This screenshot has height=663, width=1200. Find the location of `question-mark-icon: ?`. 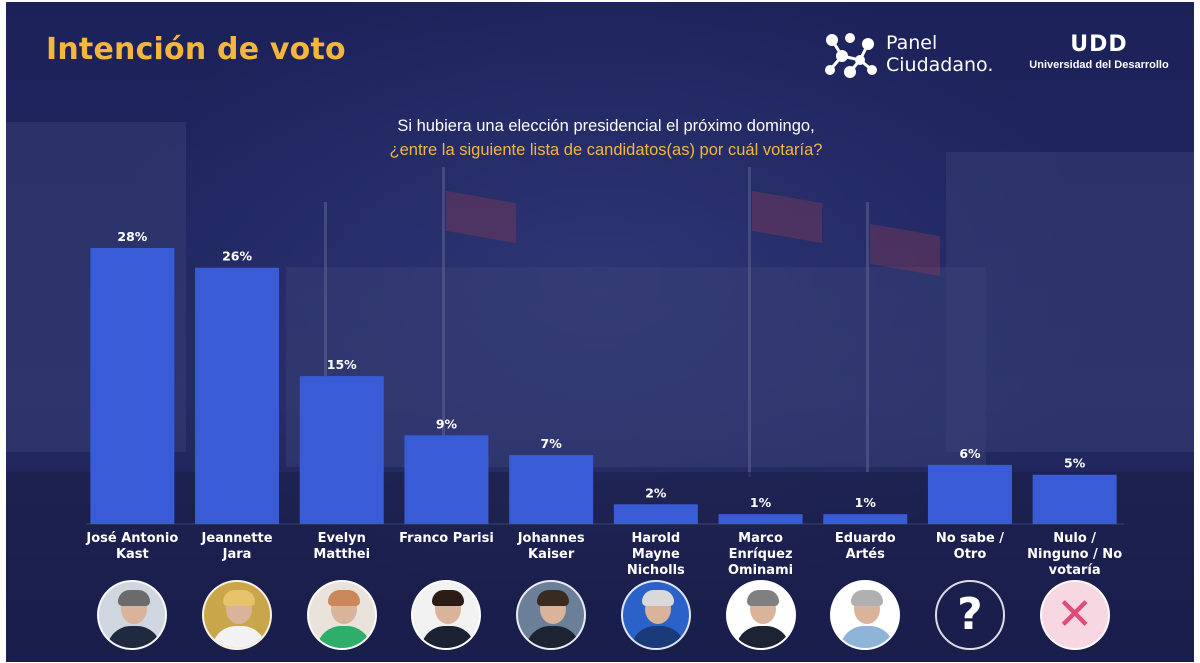

question-mark-icon: ? is located at coordinates (969, 615).